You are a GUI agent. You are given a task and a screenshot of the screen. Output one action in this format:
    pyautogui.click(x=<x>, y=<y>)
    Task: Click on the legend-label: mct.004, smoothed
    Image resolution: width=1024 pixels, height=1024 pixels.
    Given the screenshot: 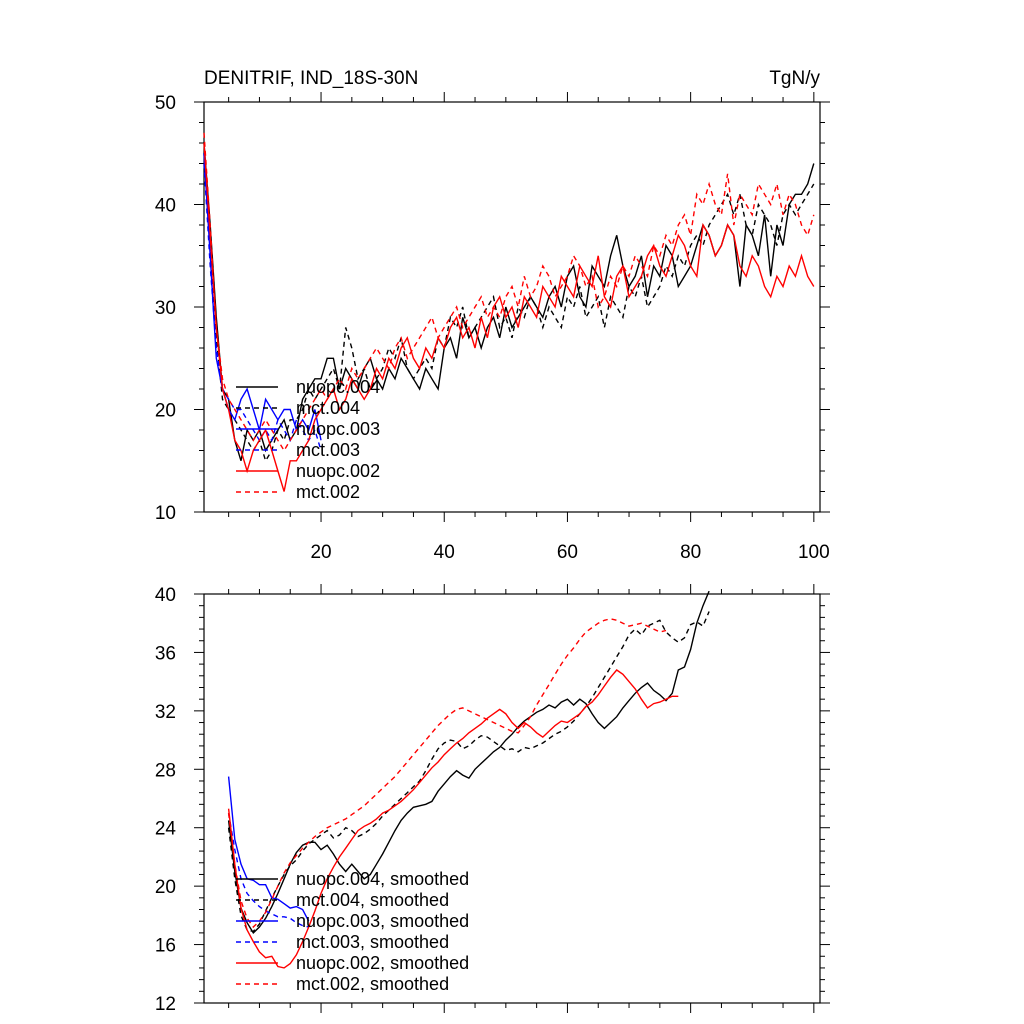 What is the action you would take?
    pyautogui.click(x=372, y=900)
    